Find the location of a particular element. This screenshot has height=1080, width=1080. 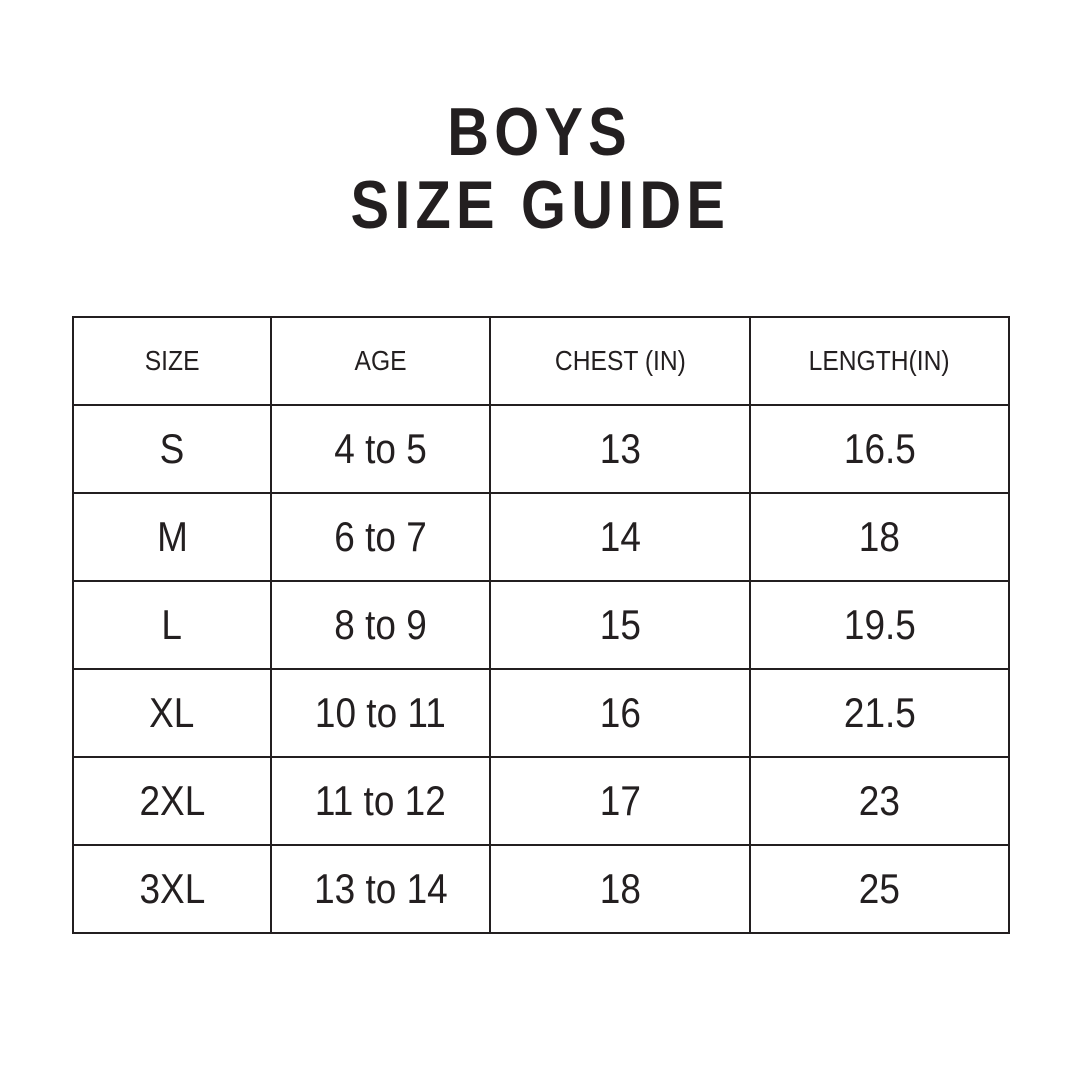

cell-chest: 13 is located at coordinates (620, 449).